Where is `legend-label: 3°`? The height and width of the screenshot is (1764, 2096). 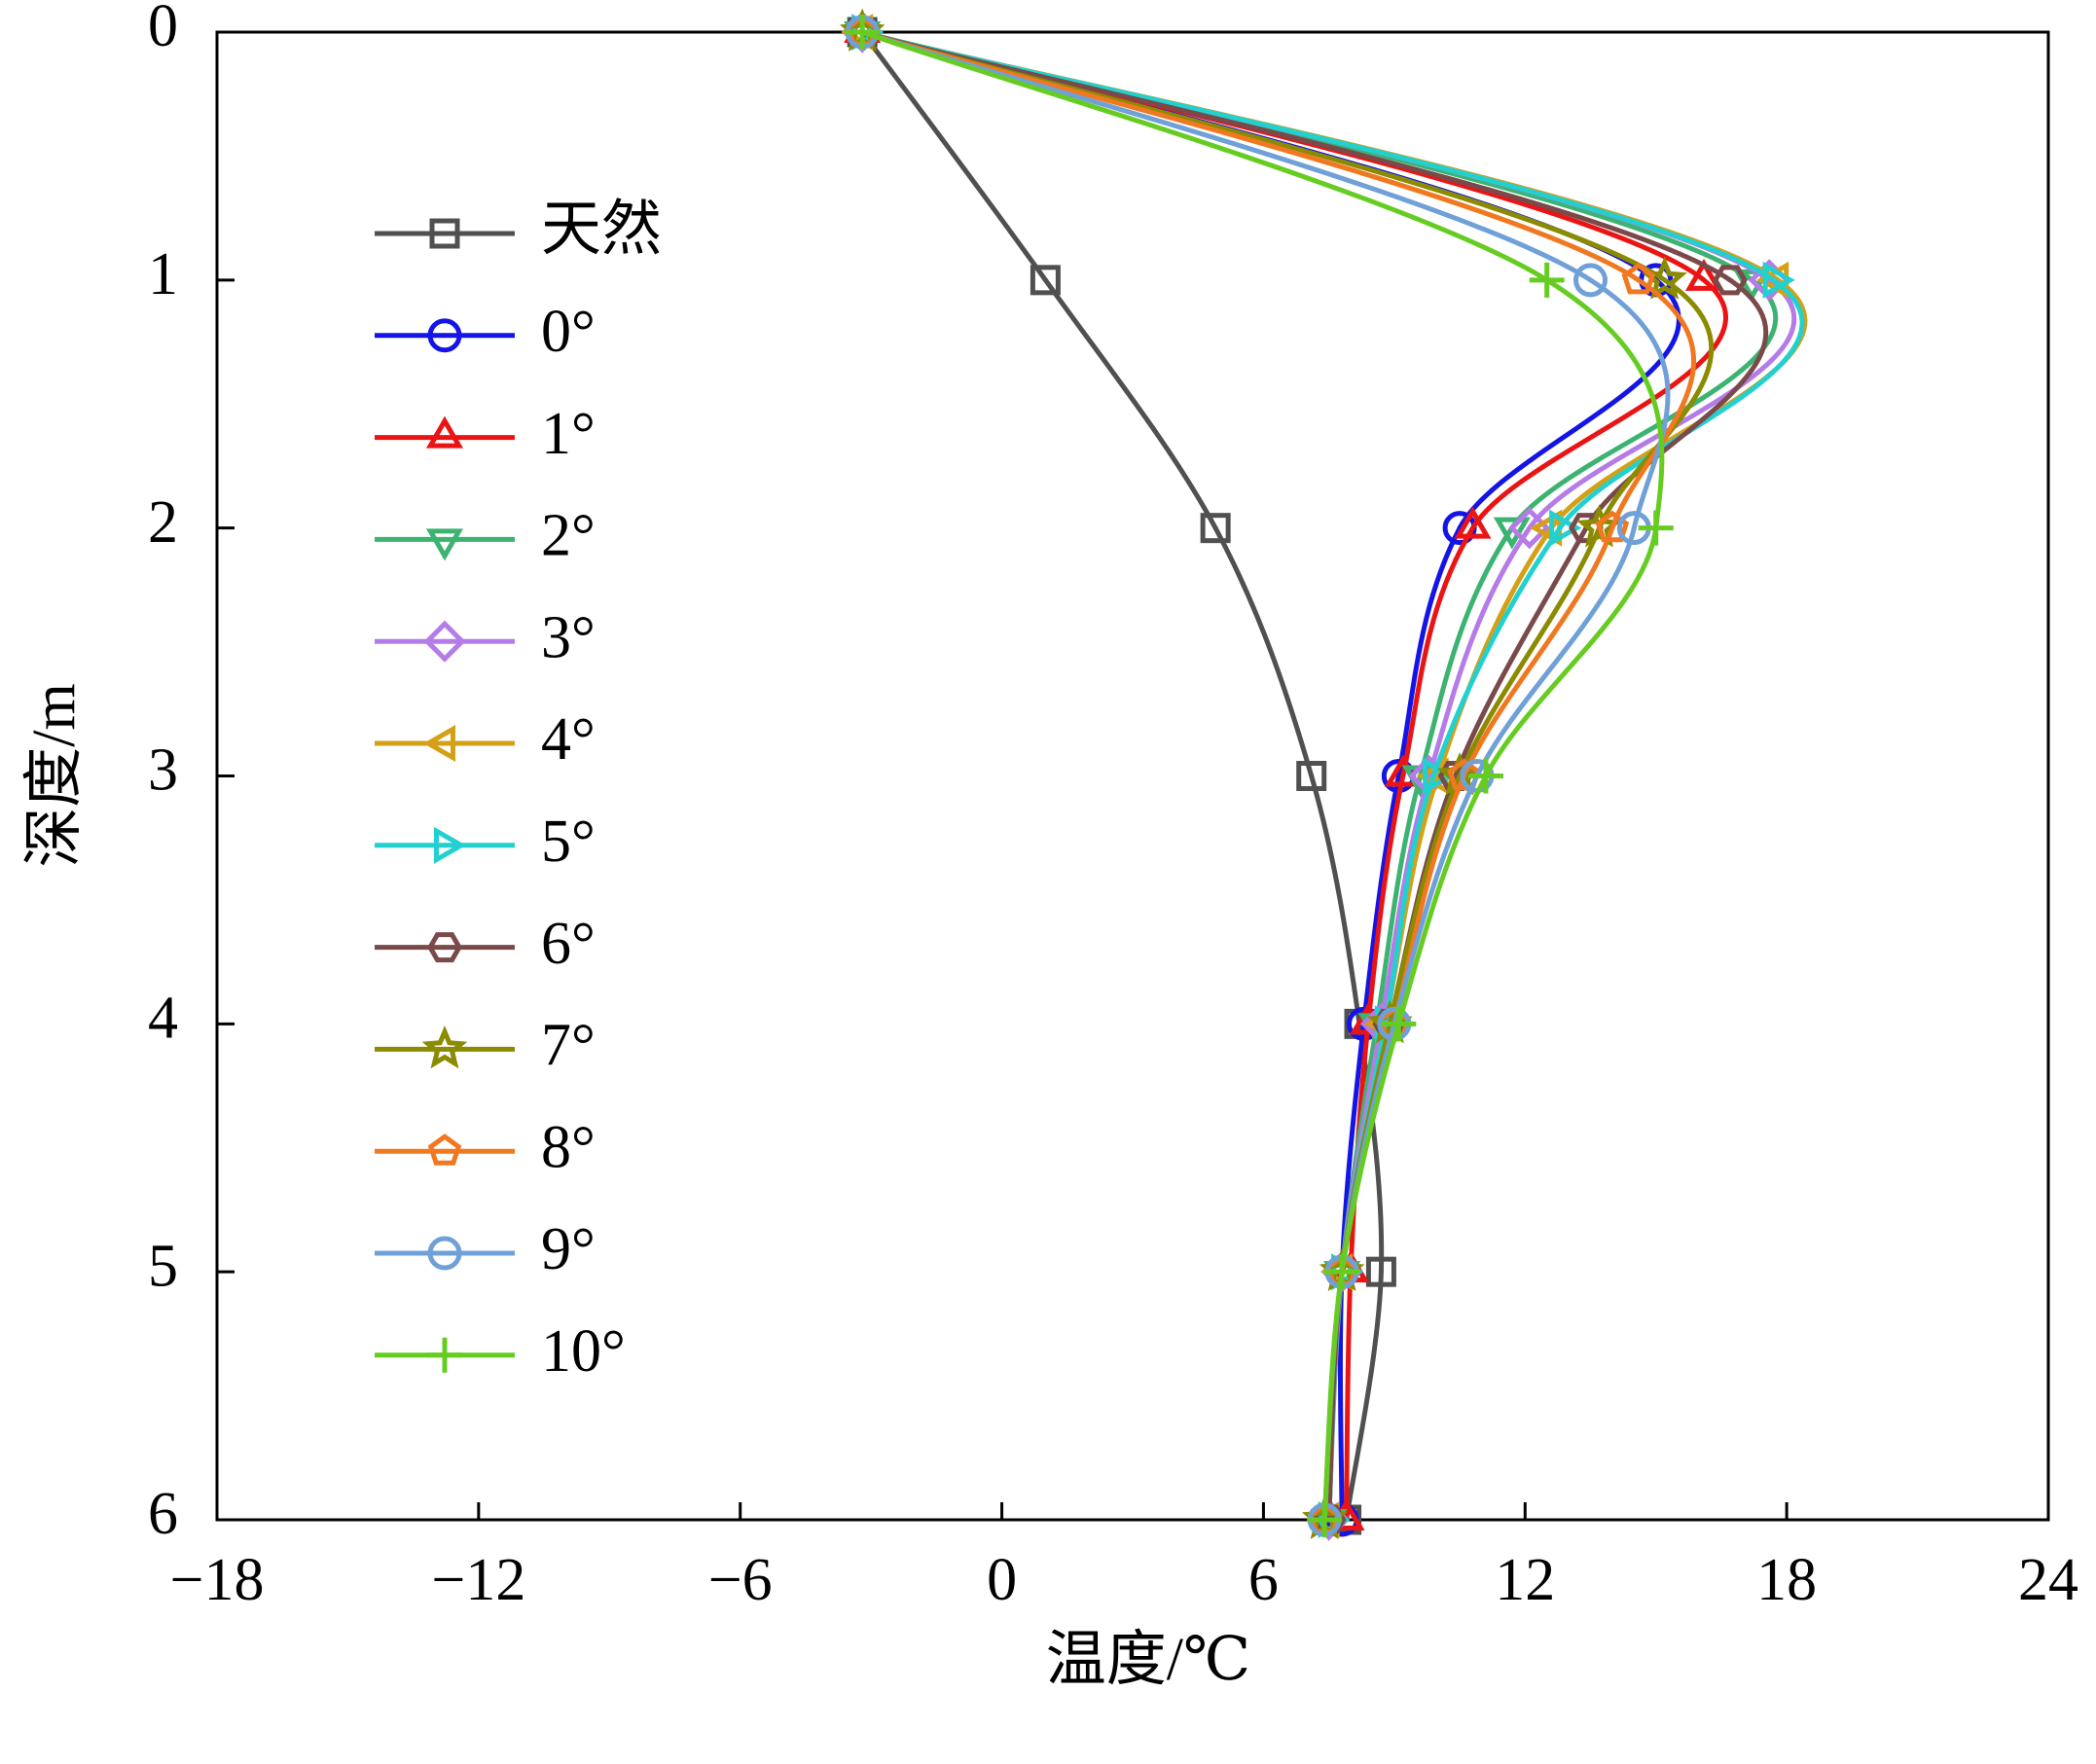
legend-label: 3° is located at coordinates (568, 637).